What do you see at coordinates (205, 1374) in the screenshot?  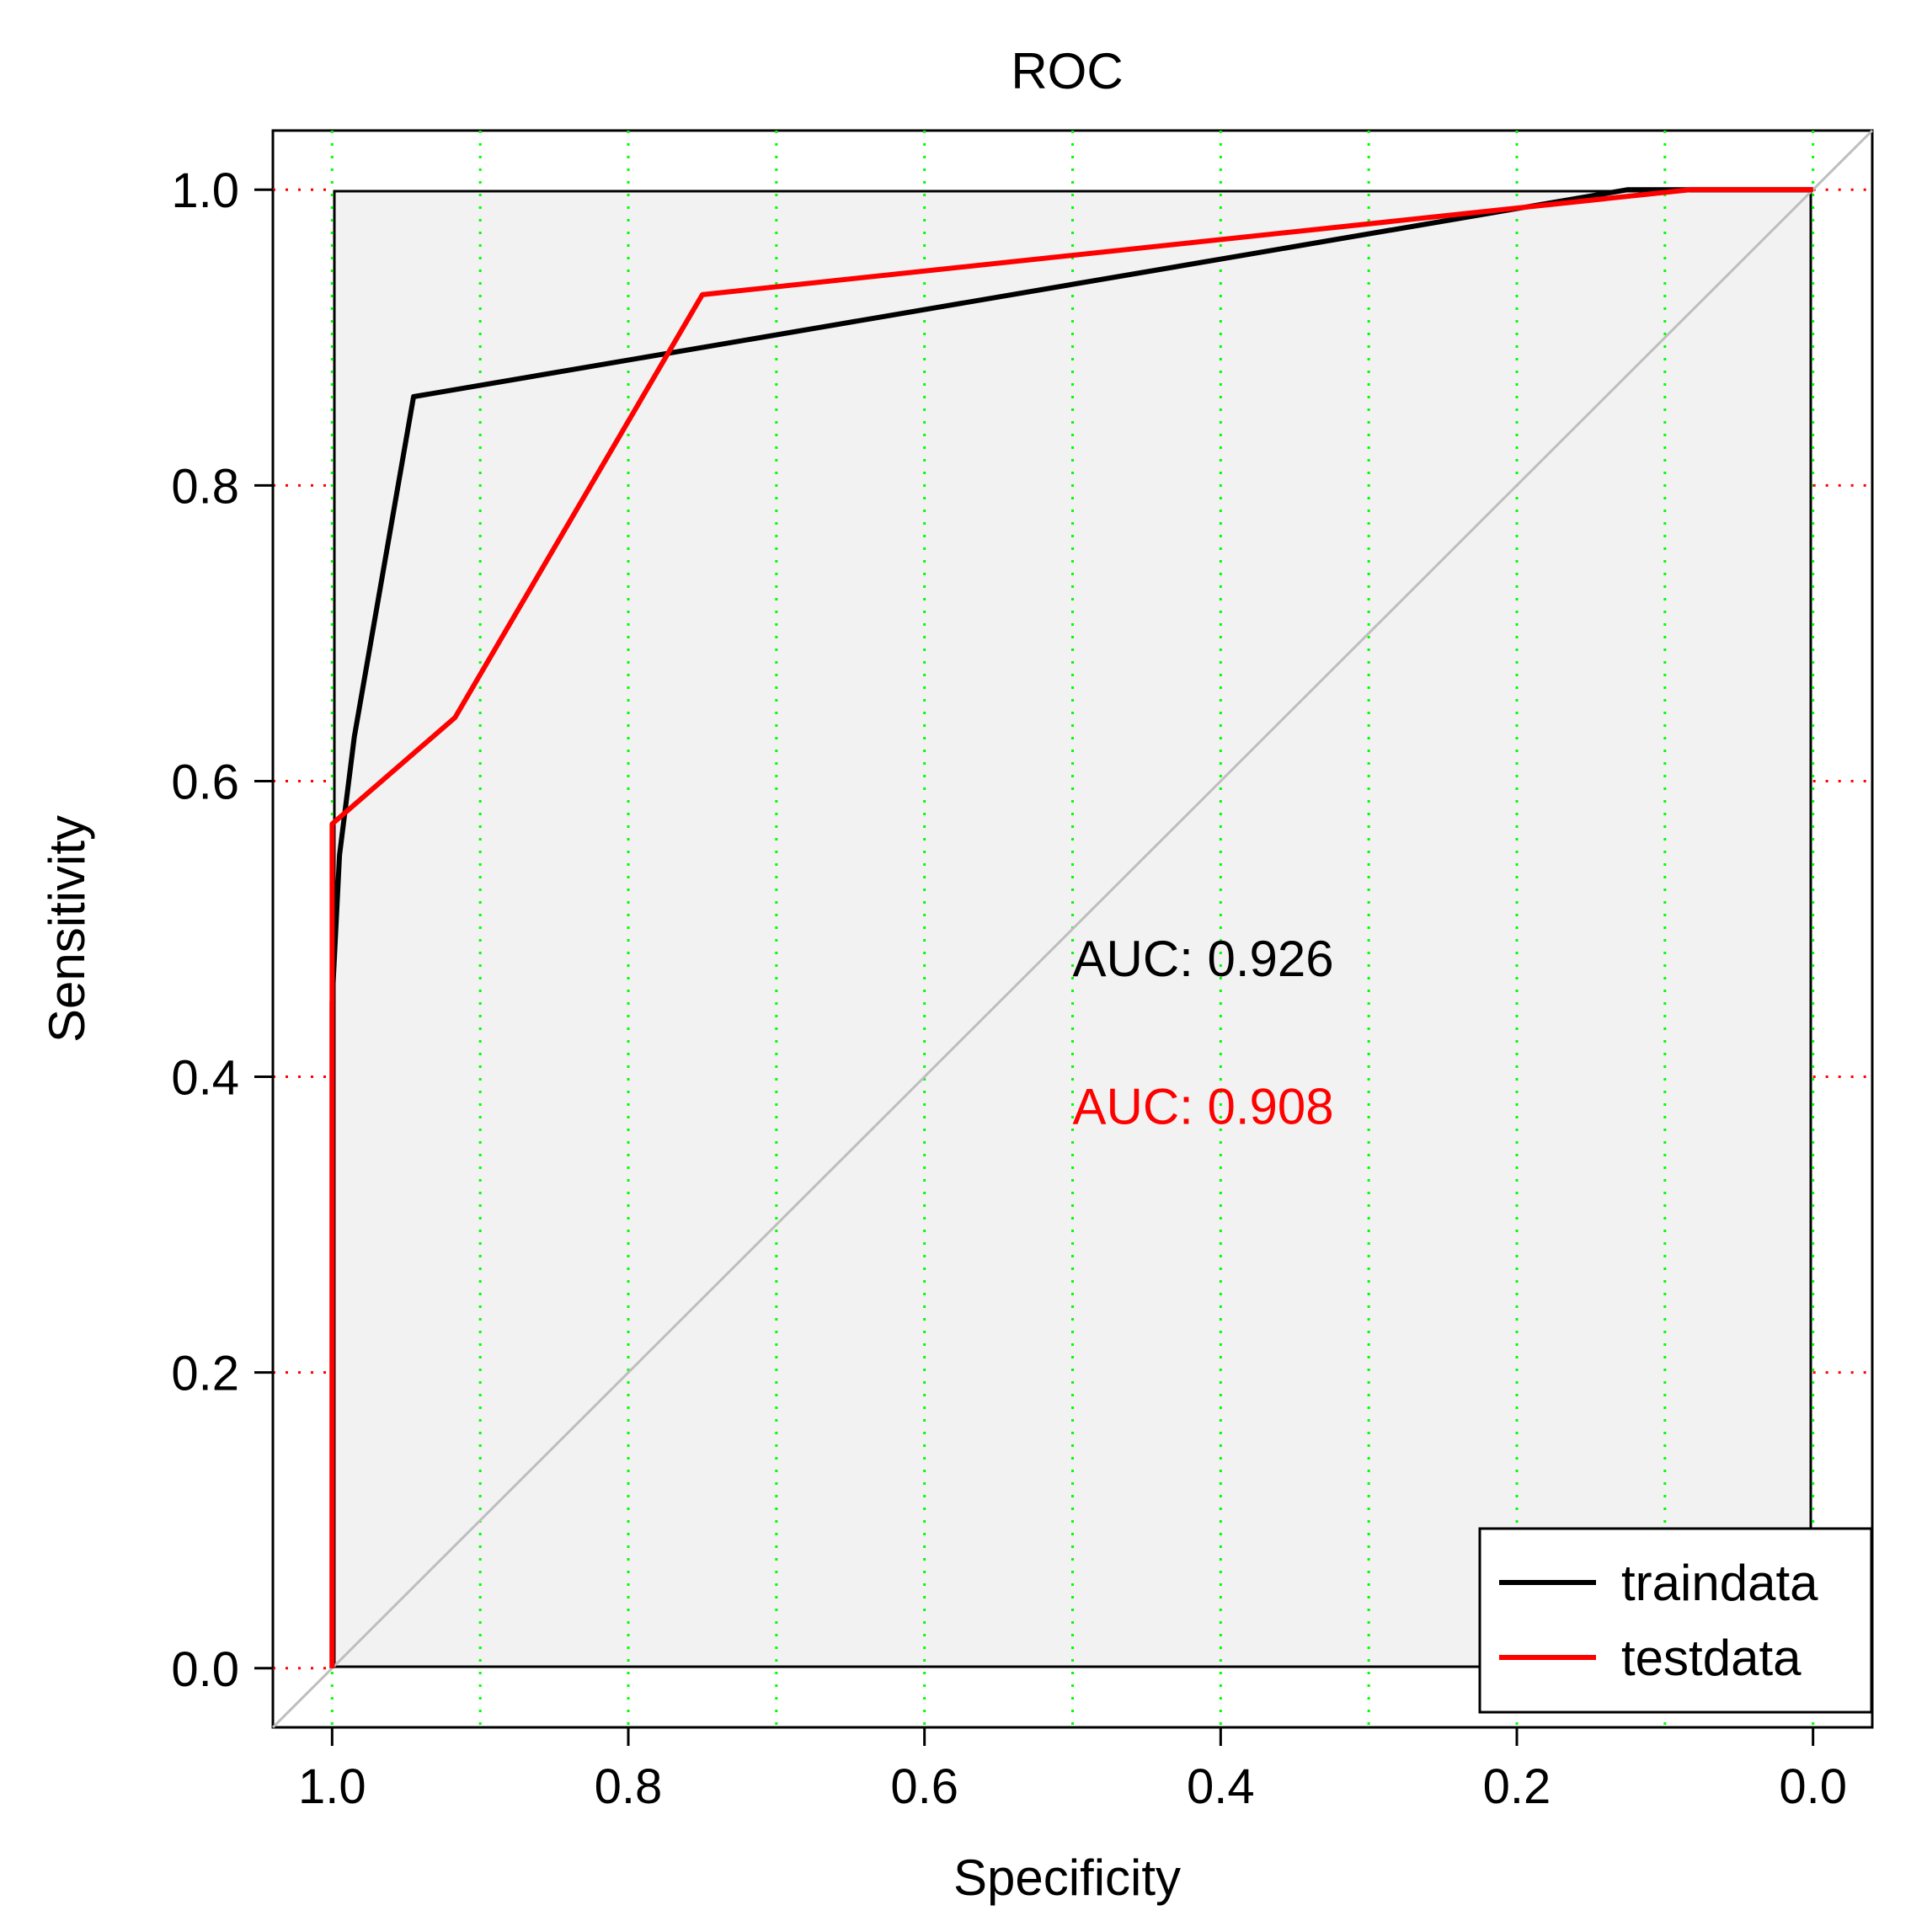 I see `y-tick-label-1: 0.2` at bounding box center [205, 1374].